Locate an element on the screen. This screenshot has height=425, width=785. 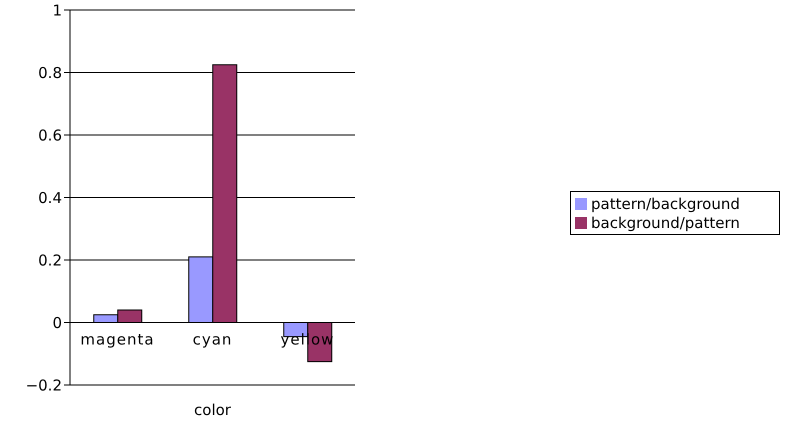
y-tick-label: 0.2 is located at coordinates (50, 260).